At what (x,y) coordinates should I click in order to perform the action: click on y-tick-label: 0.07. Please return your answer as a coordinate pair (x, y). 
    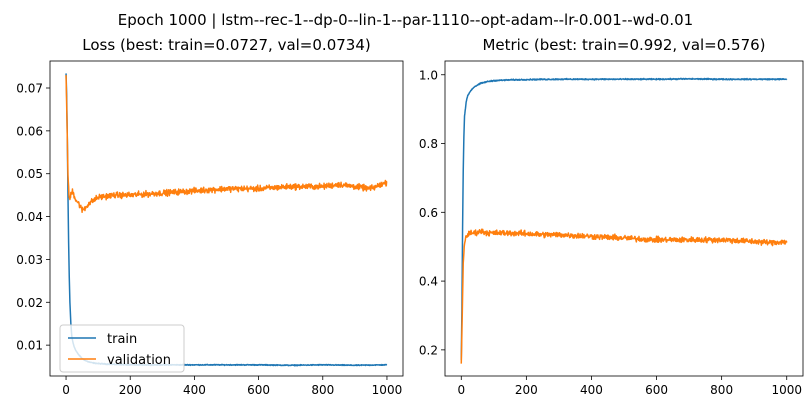
    Looking at the image, I should click on (29, 89).